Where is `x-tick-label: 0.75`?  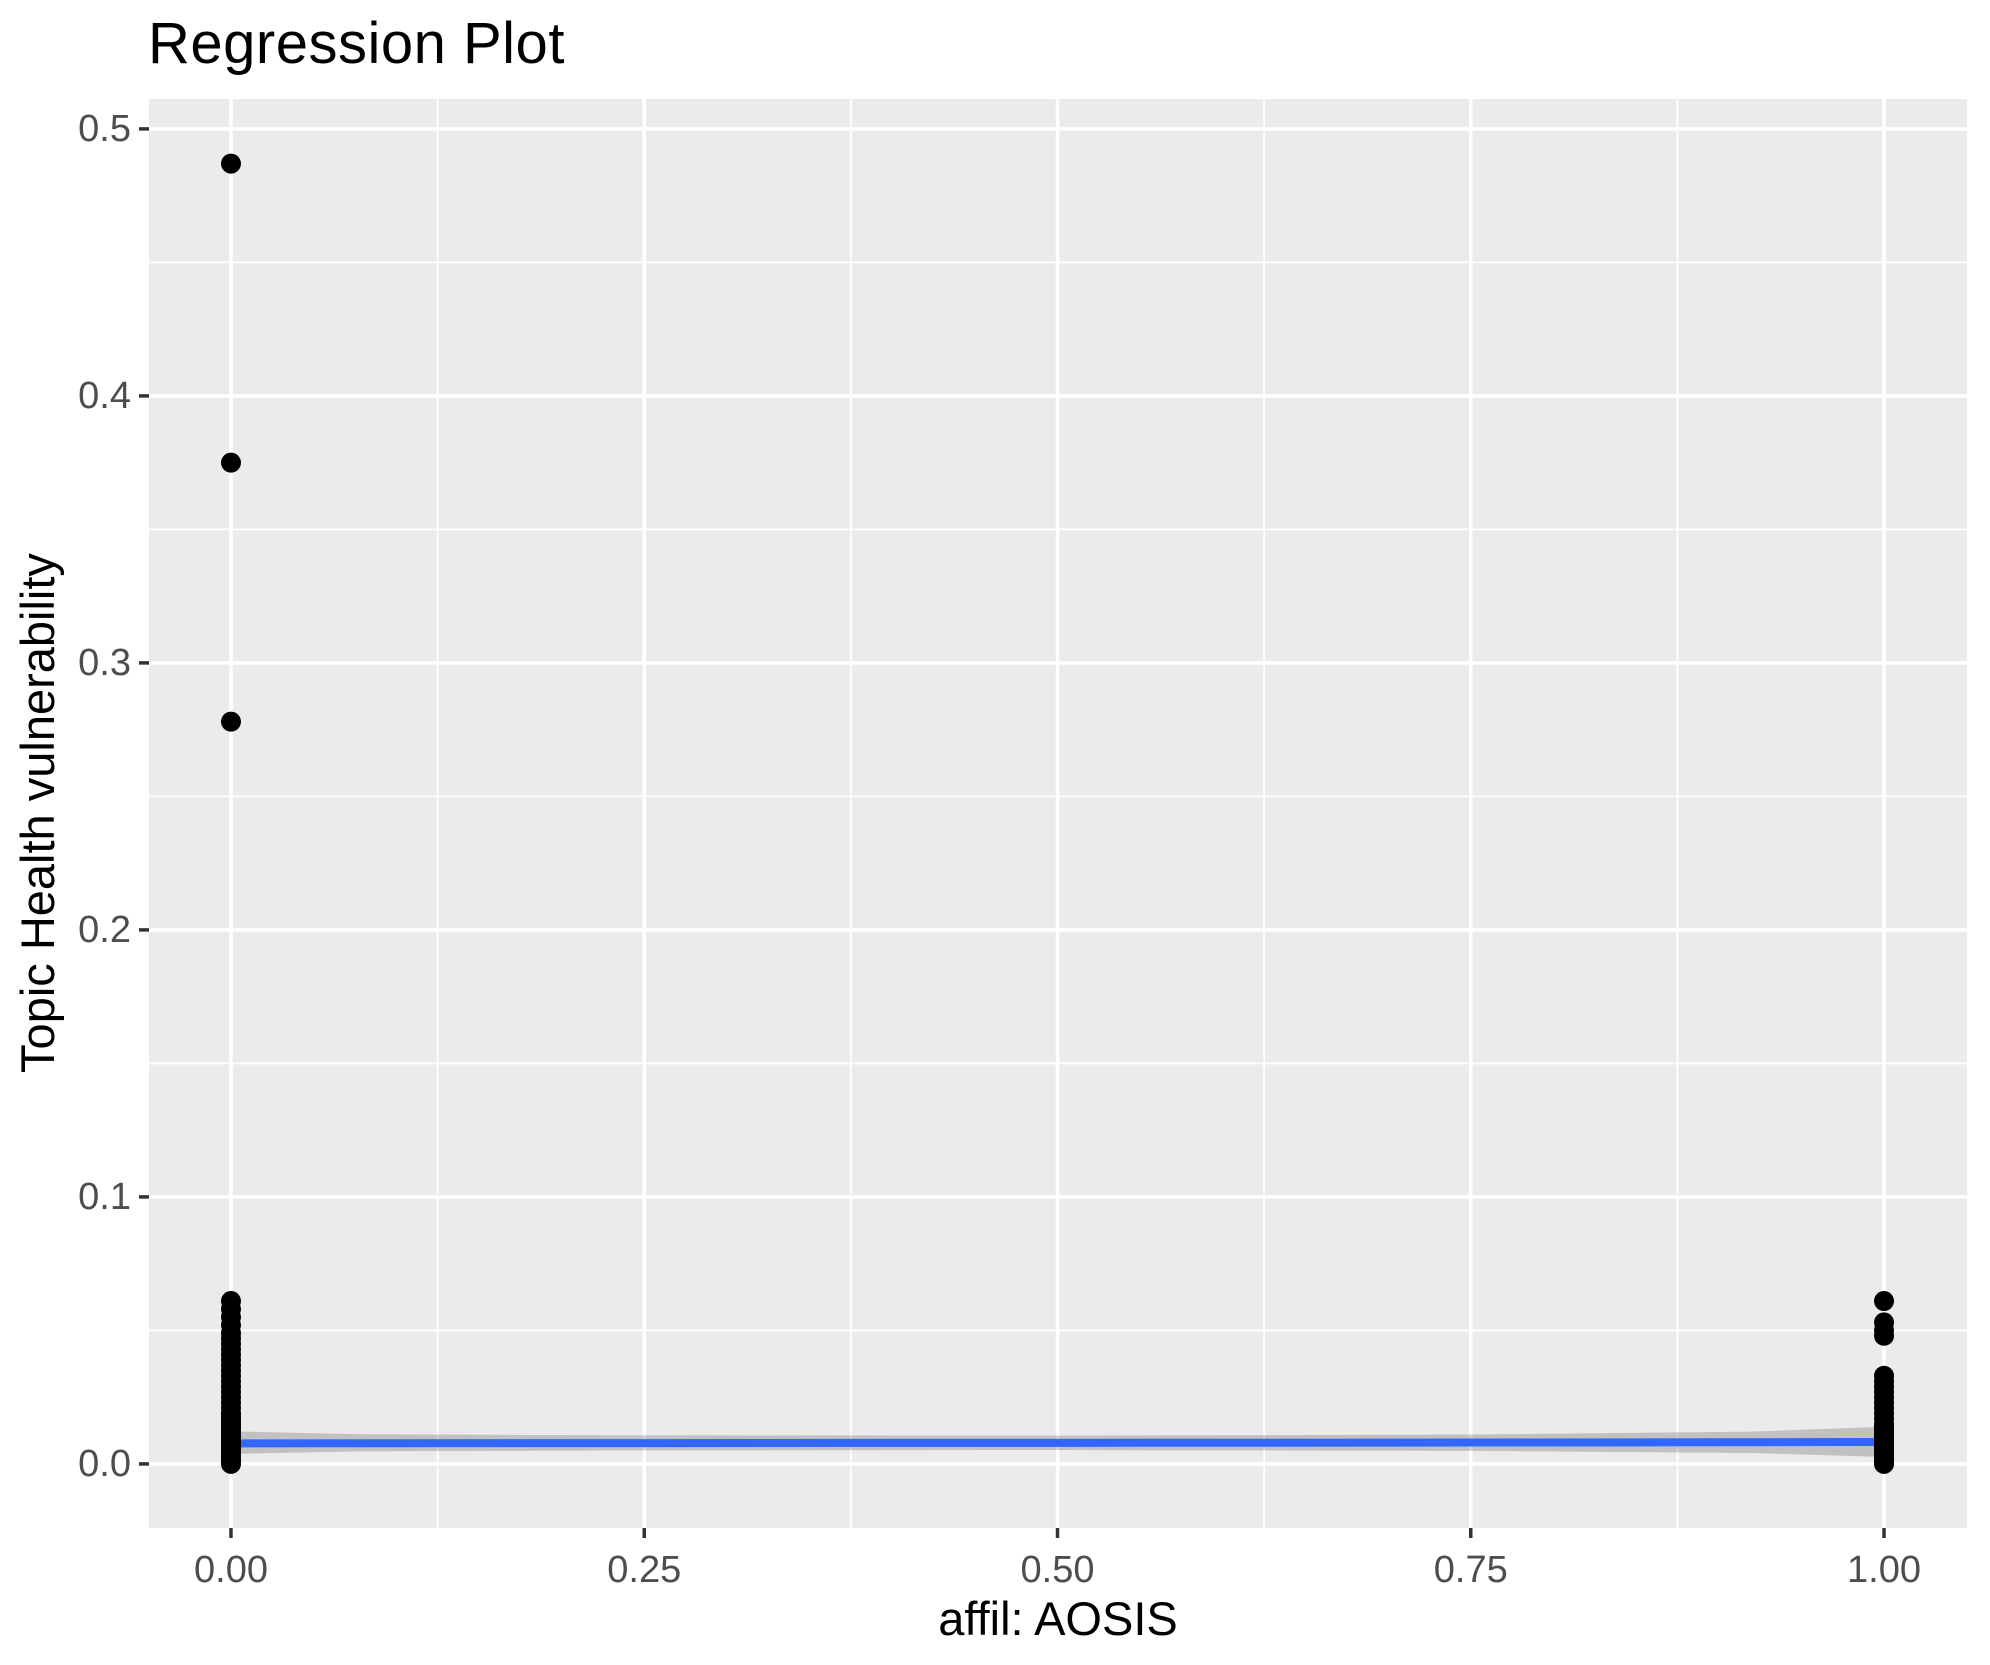
x-tick-label: 0.75 is located at coordinates (1470, 1570).